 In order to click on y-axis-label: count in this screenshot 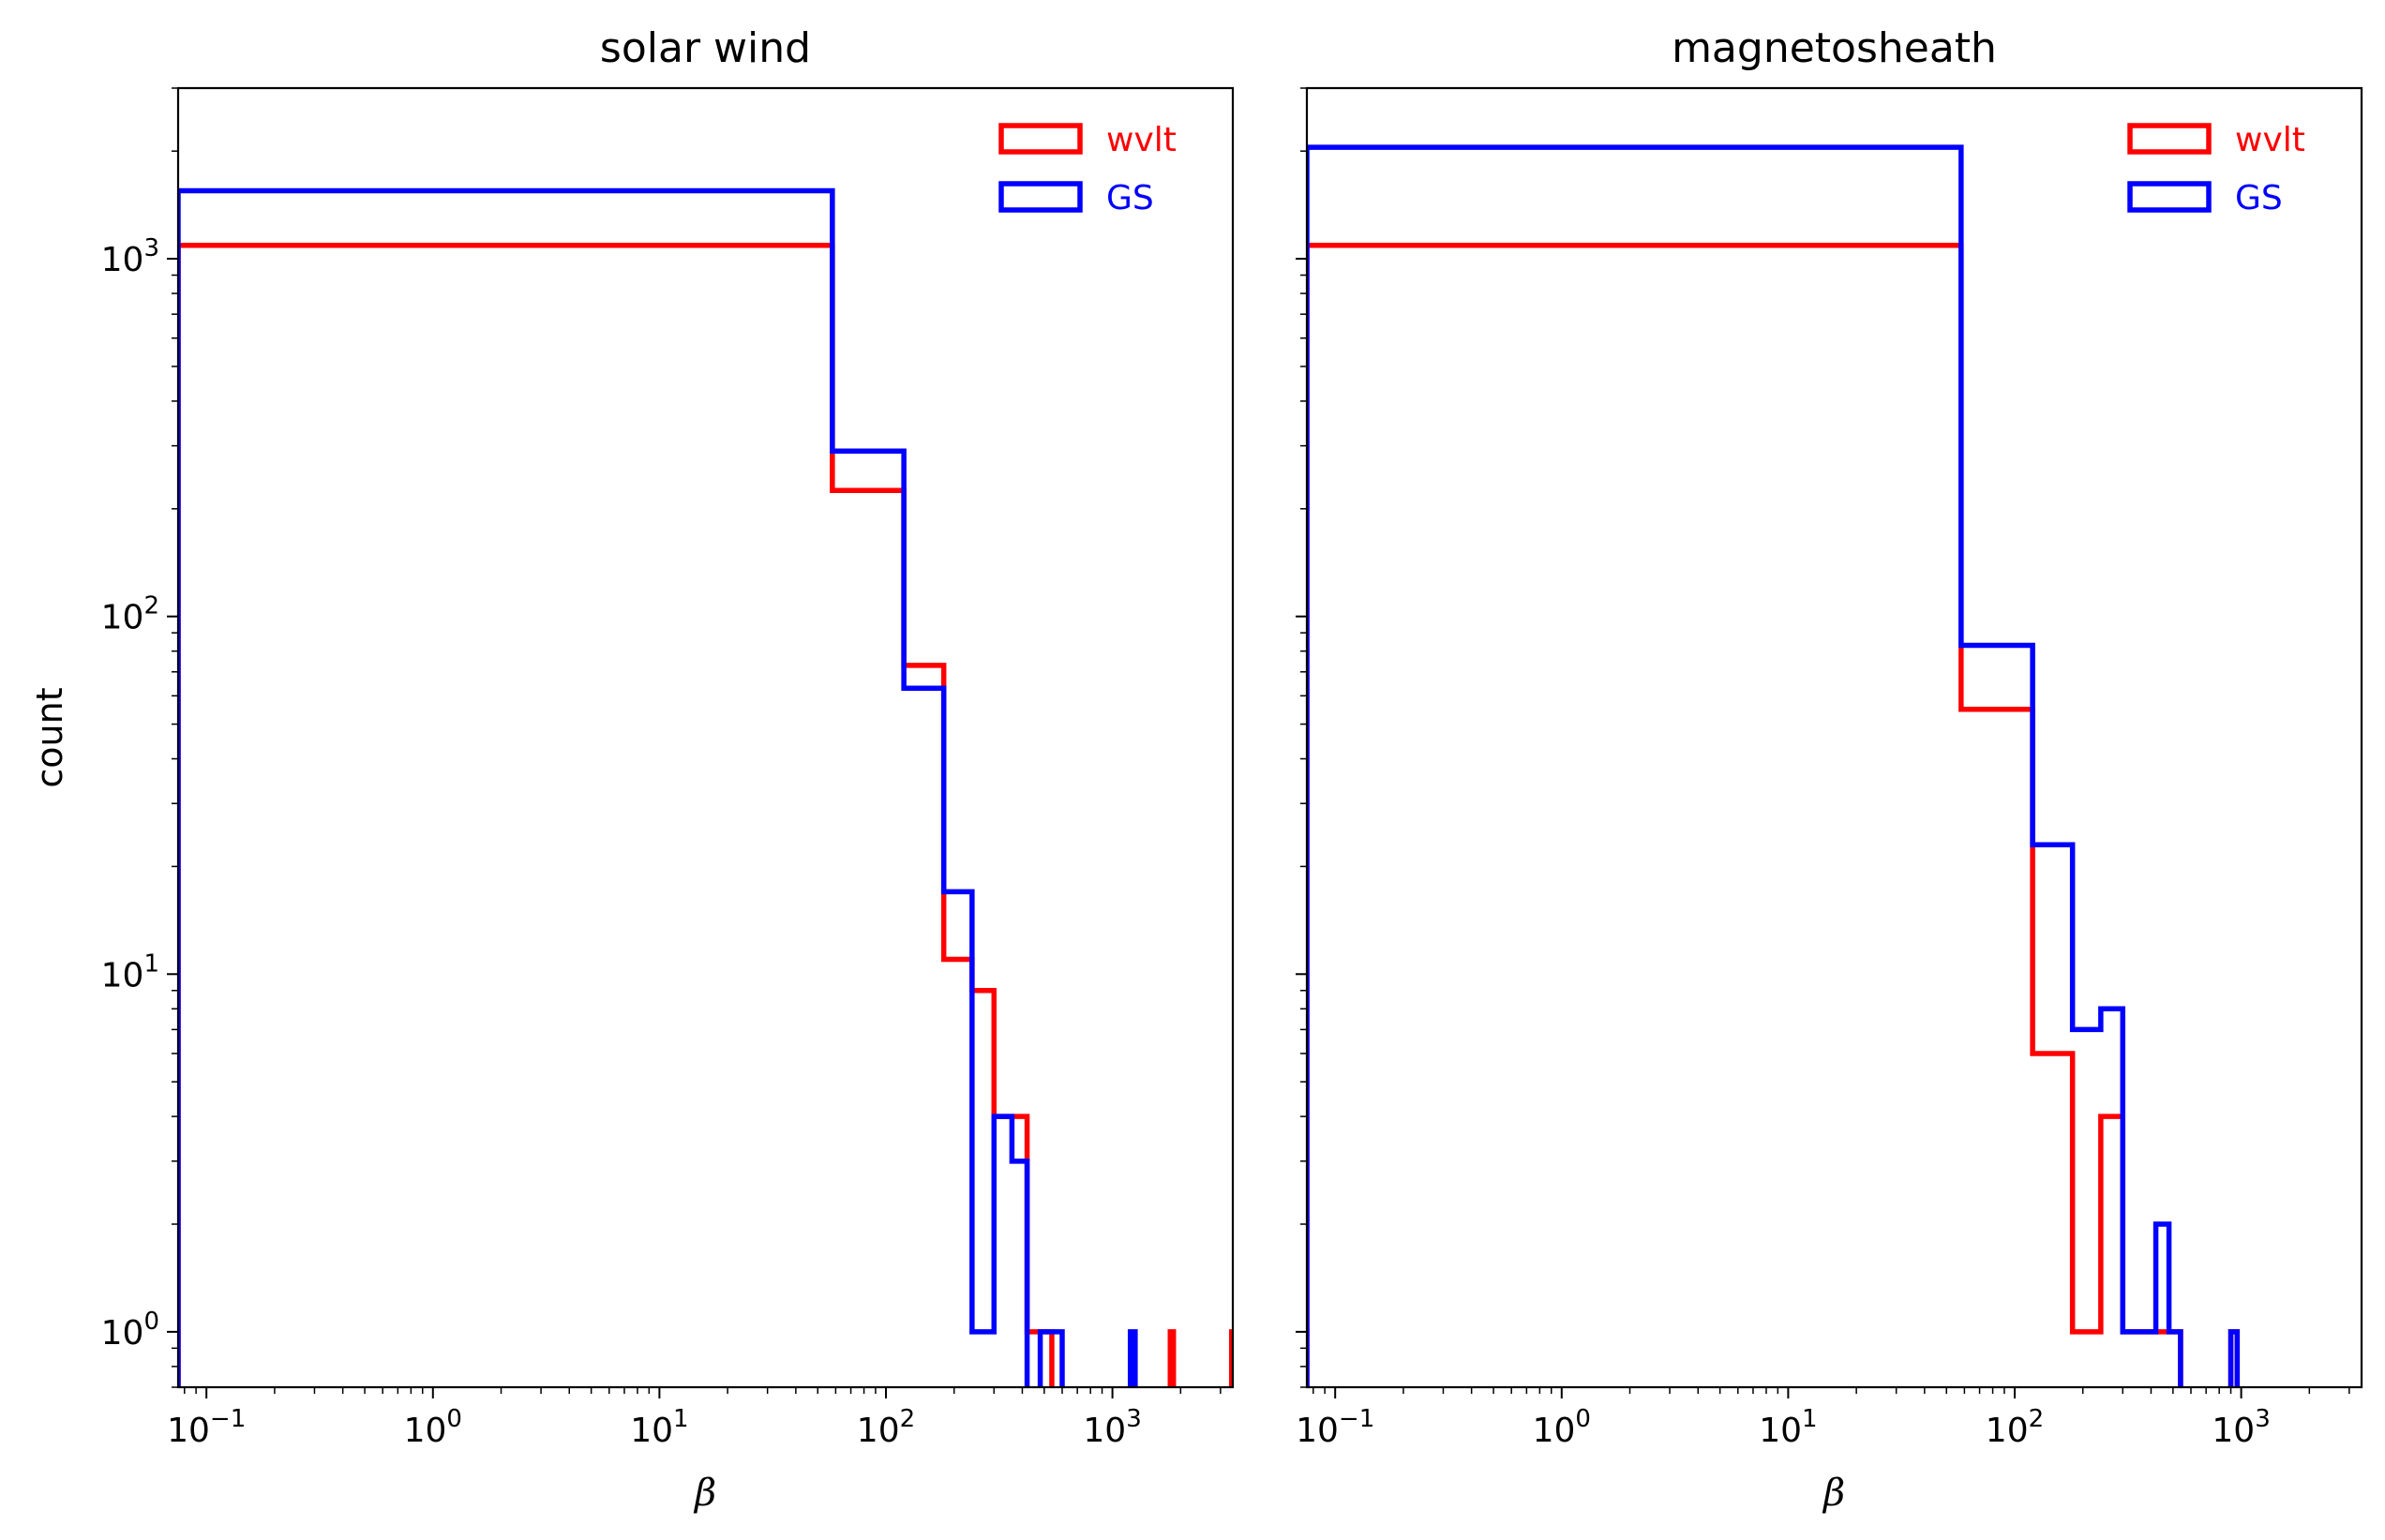, I will do `click(49, 737)`.